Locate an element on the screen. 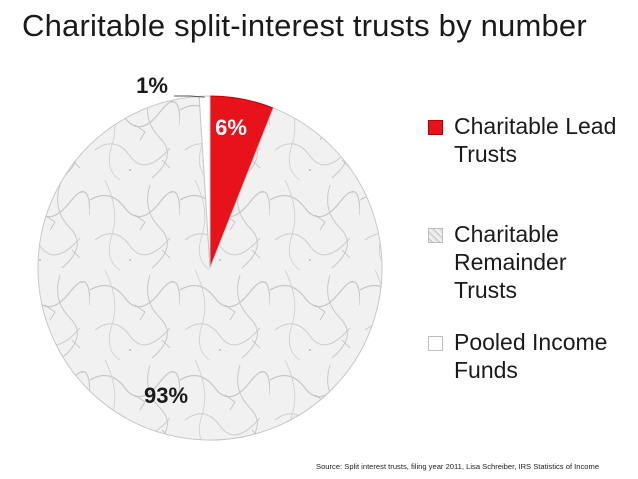  legend-swatch-pooled-income is located at coordinates (435, 343).